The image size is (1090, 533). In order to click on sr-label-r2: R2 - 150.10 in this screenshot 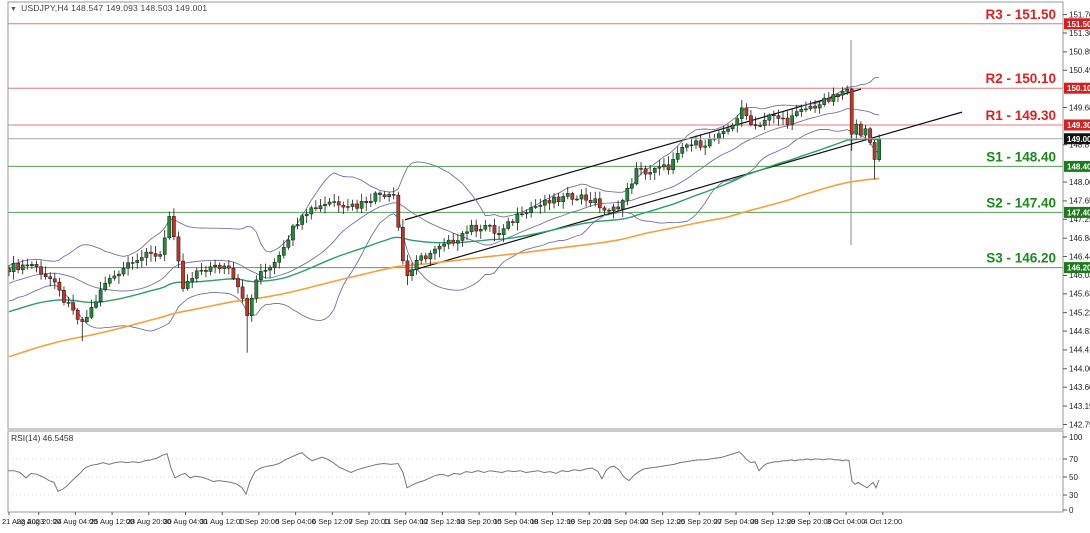, I will do `click(1020, 78)`.